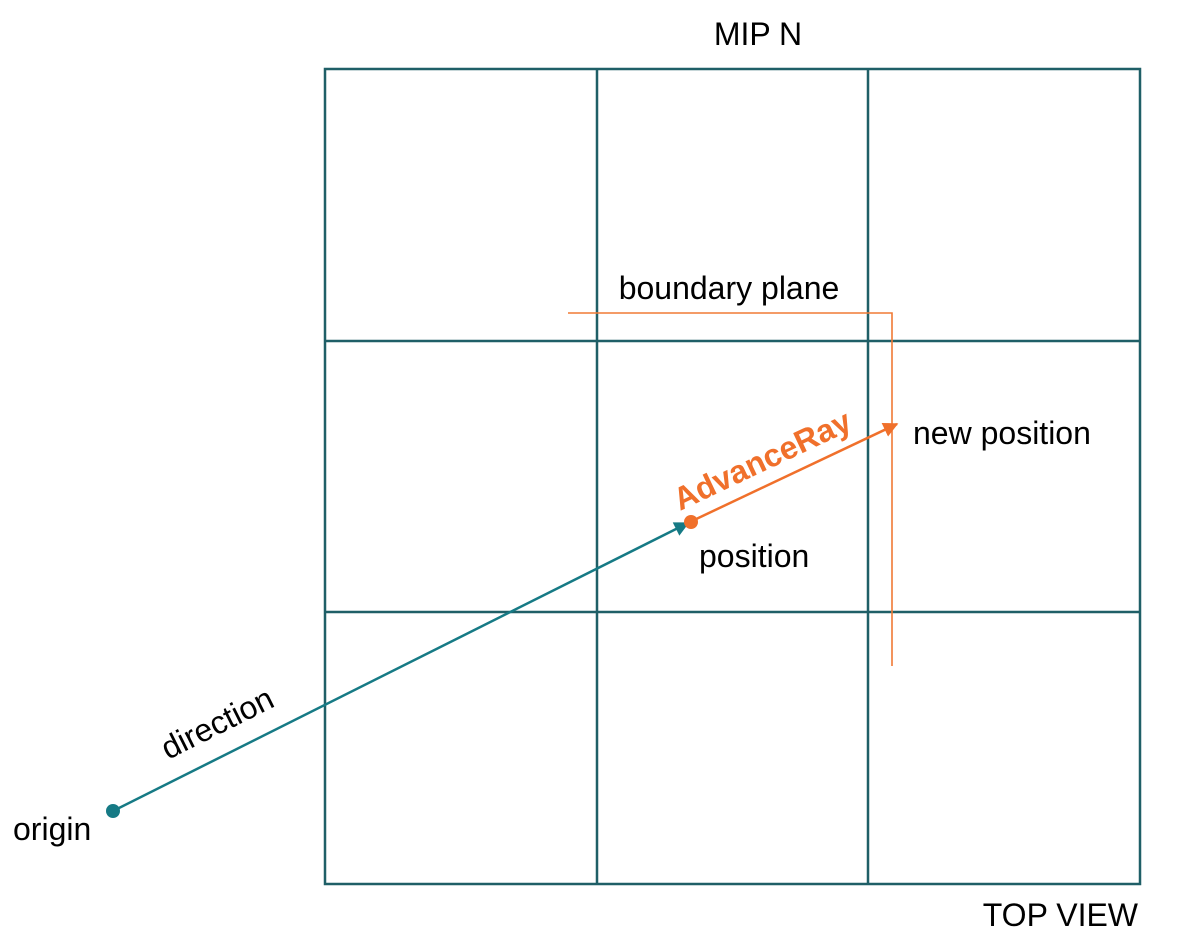 This screenshot has height=952, width=1187. Describe the element at coordinates (1002, 433) in the screenshot. I see `new-position-label: new position` at that location.